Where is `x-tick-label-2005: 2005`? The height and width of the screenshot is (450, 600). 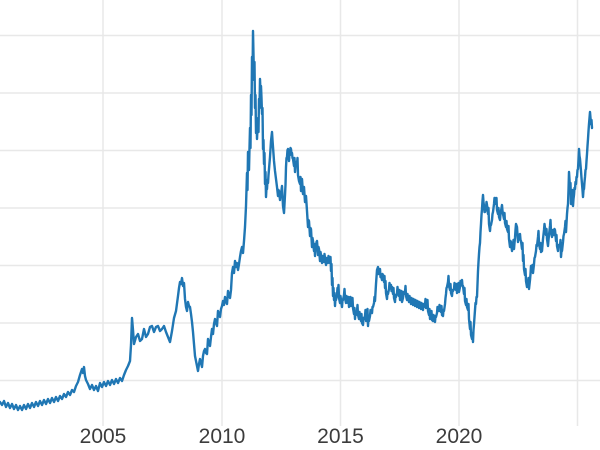 x-tick-label-2005: 2005 is located at coordinates (103, 436).